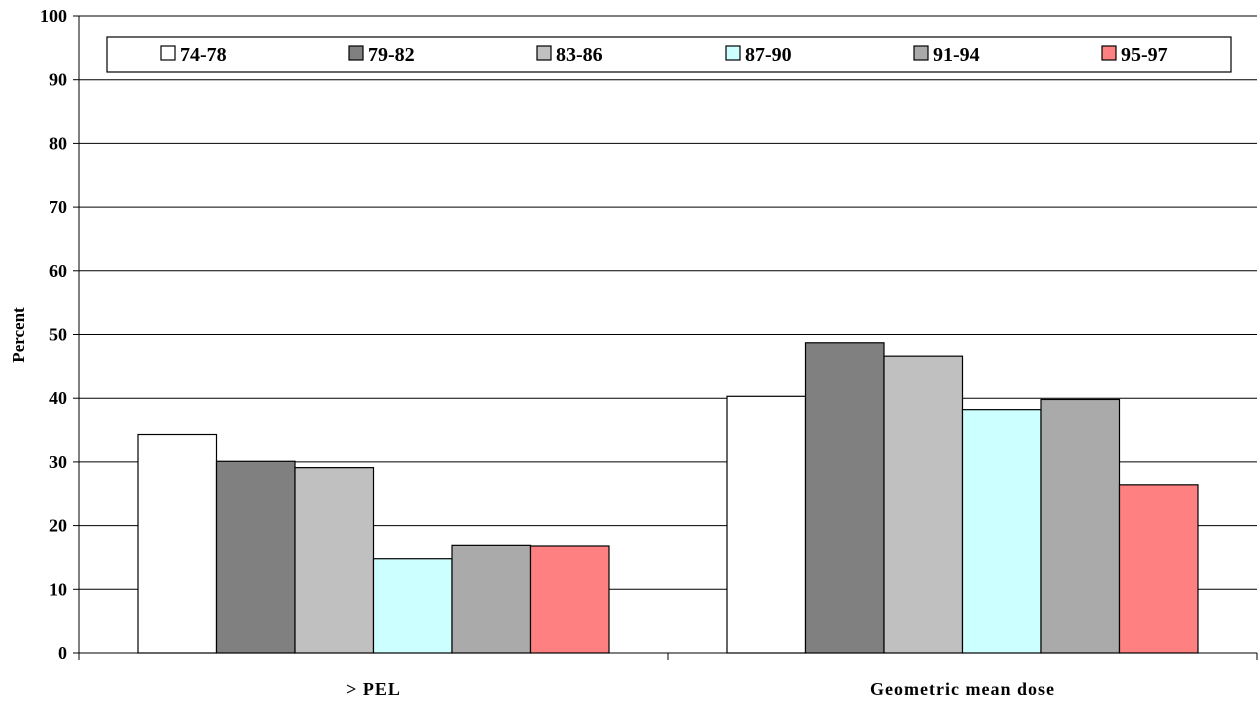  I want to click on y-tick-label: 0, so click(62, 653).